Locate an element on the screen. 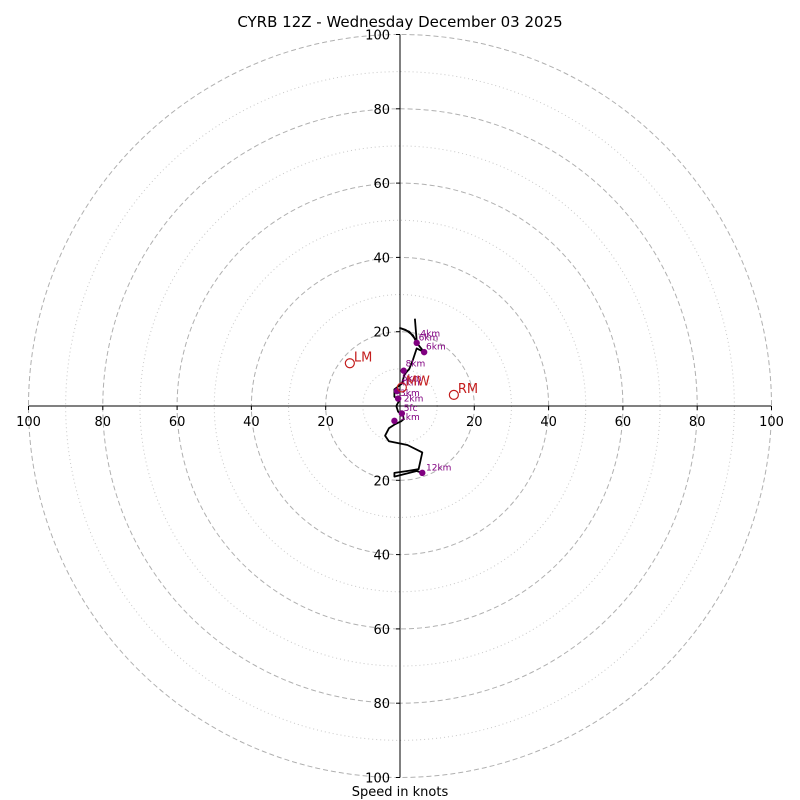  motion-label-lm: LM is located at coordinates (363, 357).